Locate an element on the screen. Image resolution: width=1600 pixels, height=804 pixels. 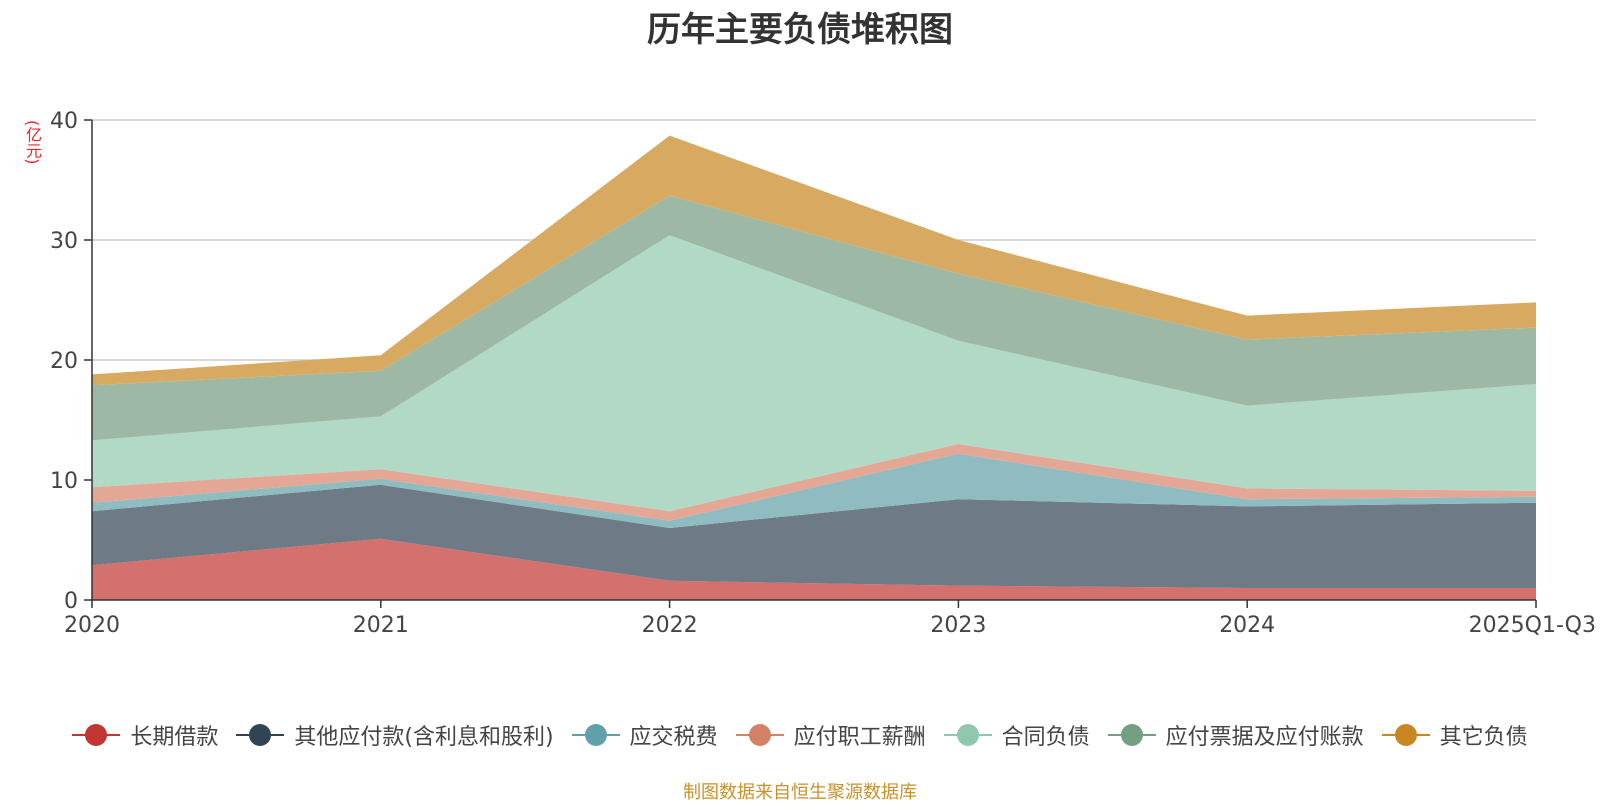
y-tick-label-0: 0 is located at coordinates (71, 601).